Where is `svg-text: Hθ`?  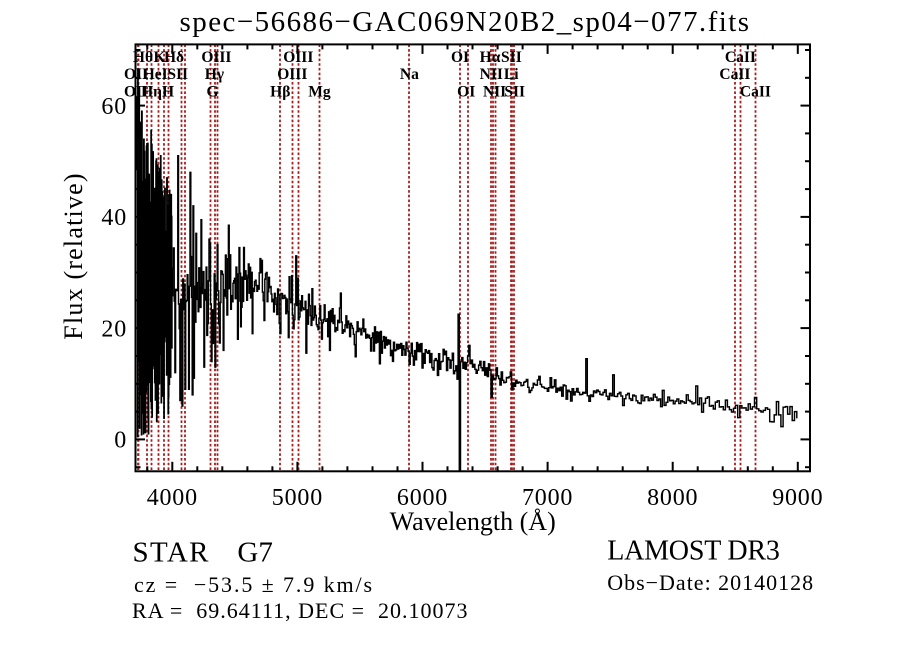
svg-text: Hθ is located at coordinates (143, 57).